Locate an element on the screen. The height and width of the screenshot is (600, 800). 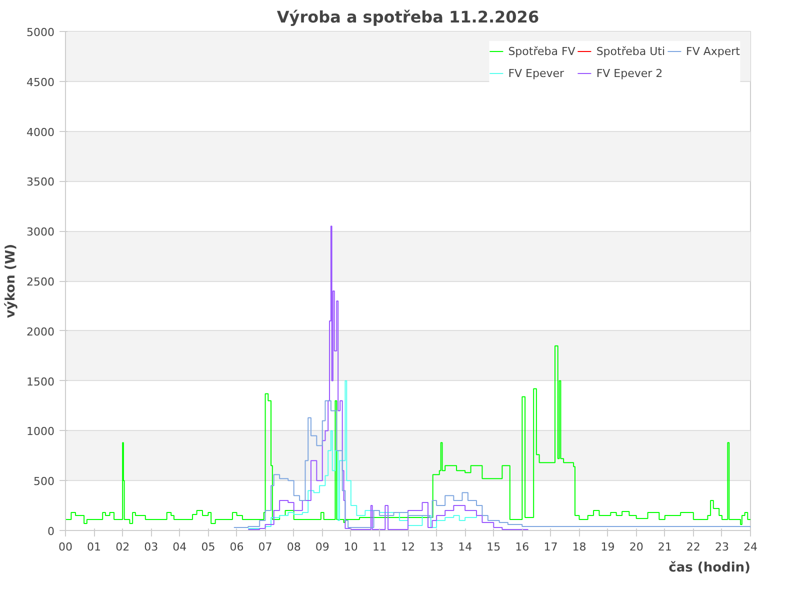
x-tick-label: 00 is located at coordinates (65, 547).